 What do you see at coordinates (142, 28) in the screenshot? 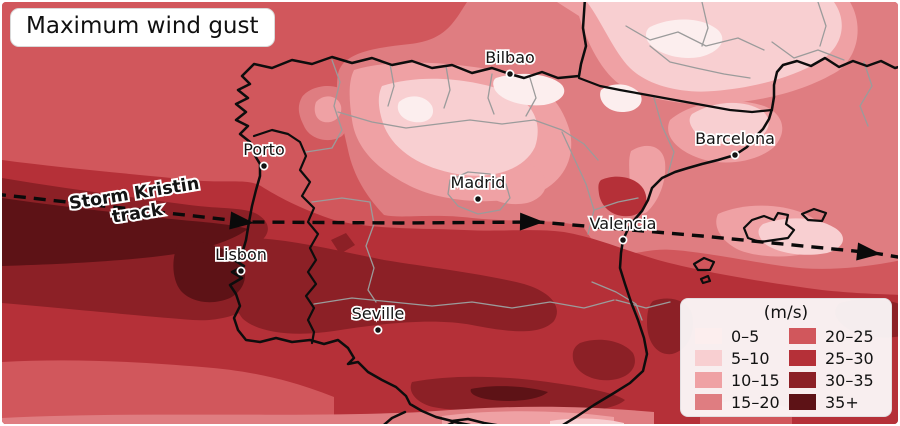
I see `map-title: Maximum wind gust` at bounding box center [142, 28].